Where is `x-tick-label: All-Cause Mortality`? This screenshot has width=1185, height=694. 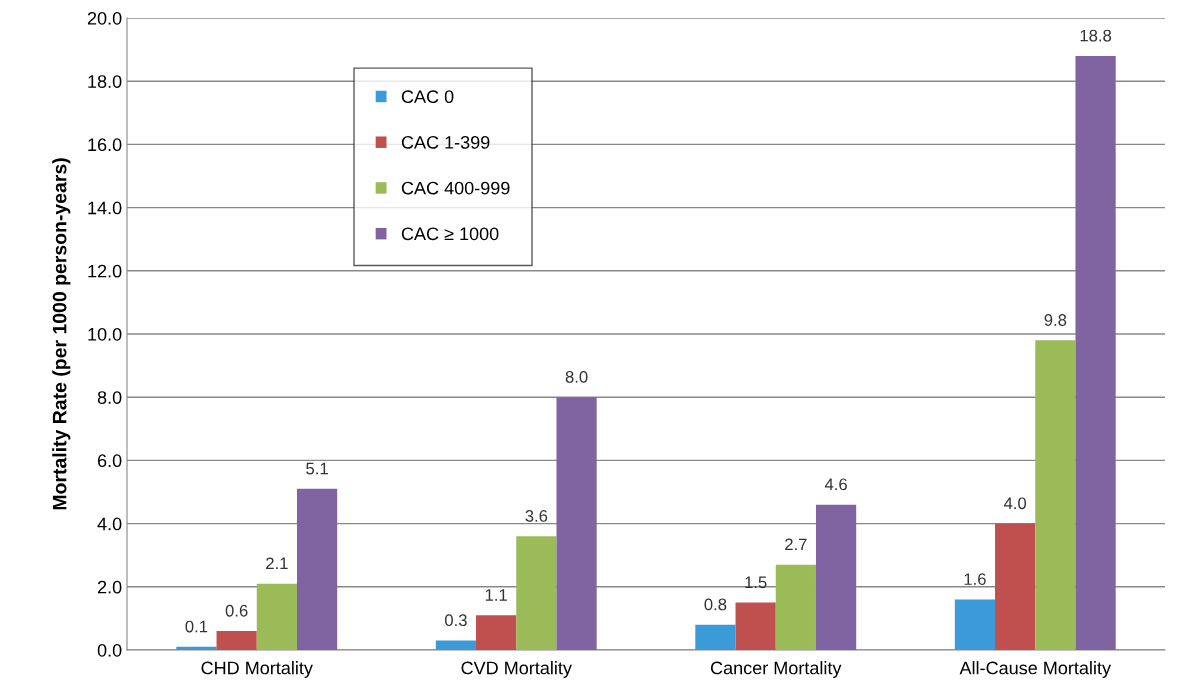
x-tick-label: All-Cause Mortality is located at coordinates (1035, 669).